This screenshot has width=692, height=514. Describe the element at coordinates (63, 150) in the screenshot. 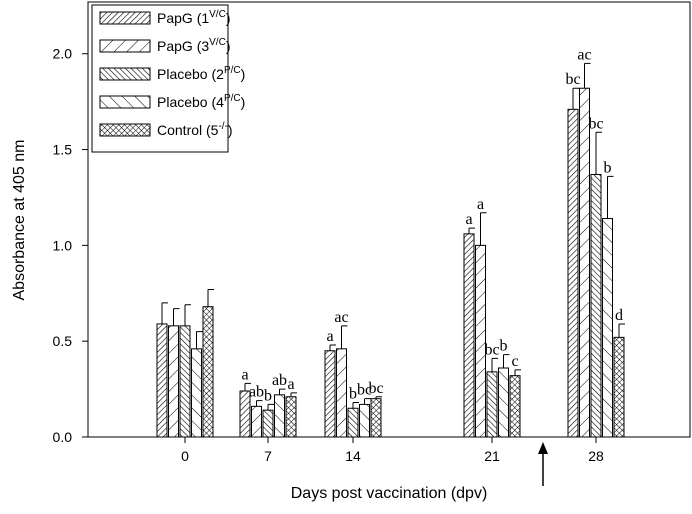

I see `y-tick-label: 1.5` at that location.